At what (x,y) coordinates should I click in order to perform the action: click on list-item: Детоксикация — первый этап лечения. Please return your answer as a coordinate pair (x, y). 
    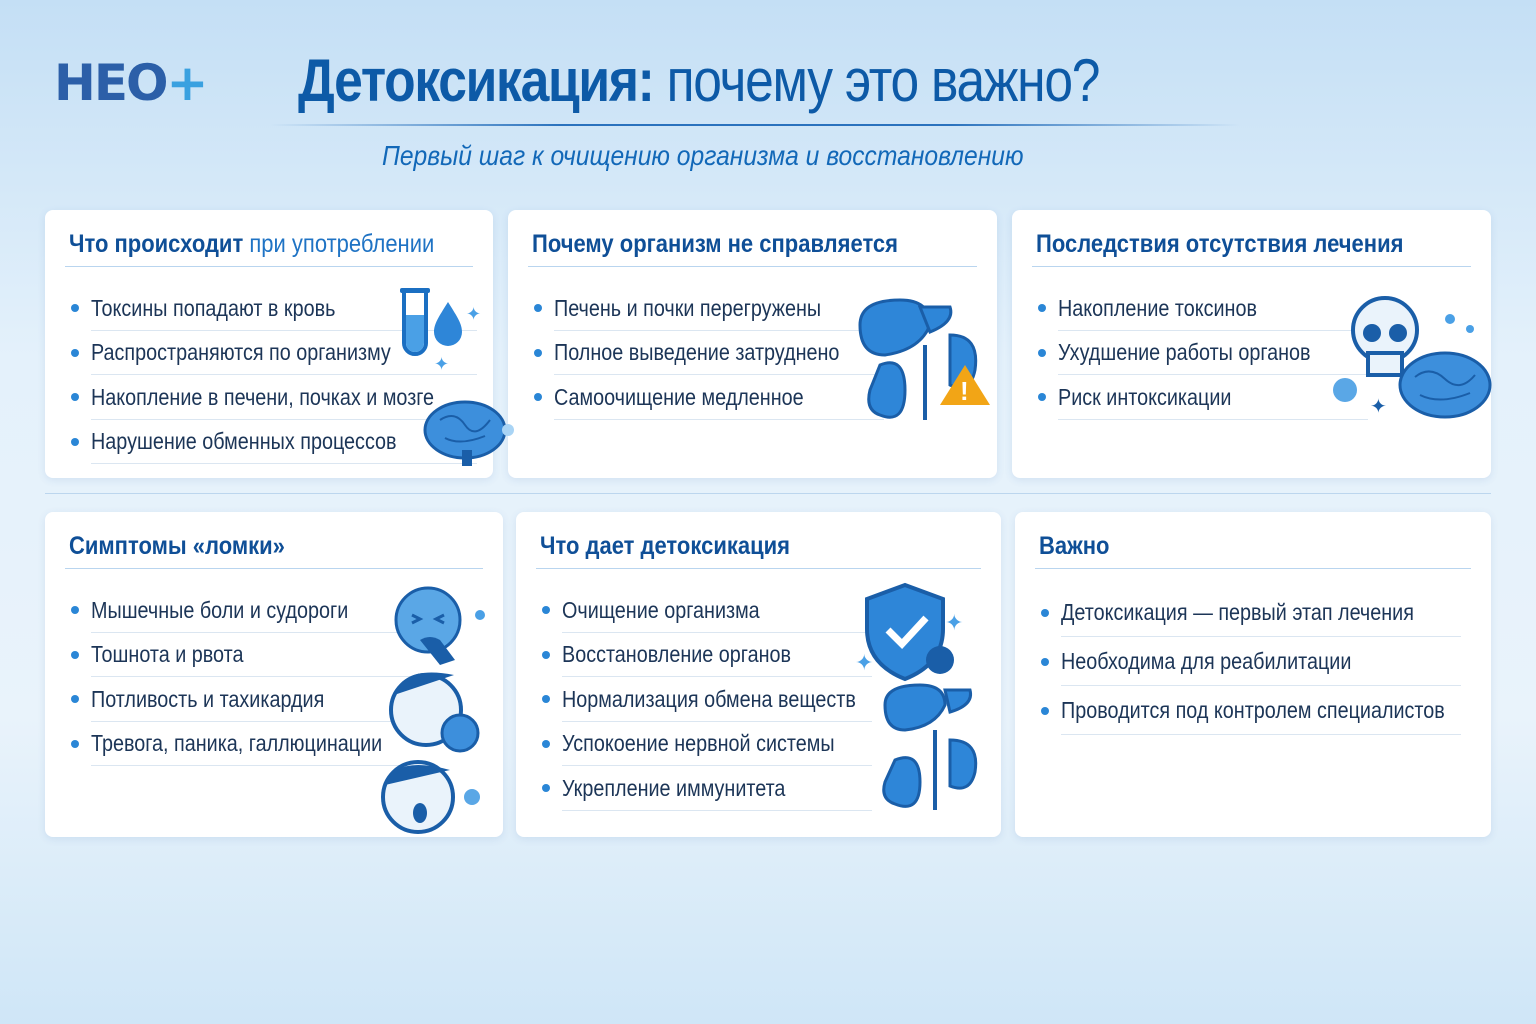
    Looking at the image, I should click on (1274, 612).